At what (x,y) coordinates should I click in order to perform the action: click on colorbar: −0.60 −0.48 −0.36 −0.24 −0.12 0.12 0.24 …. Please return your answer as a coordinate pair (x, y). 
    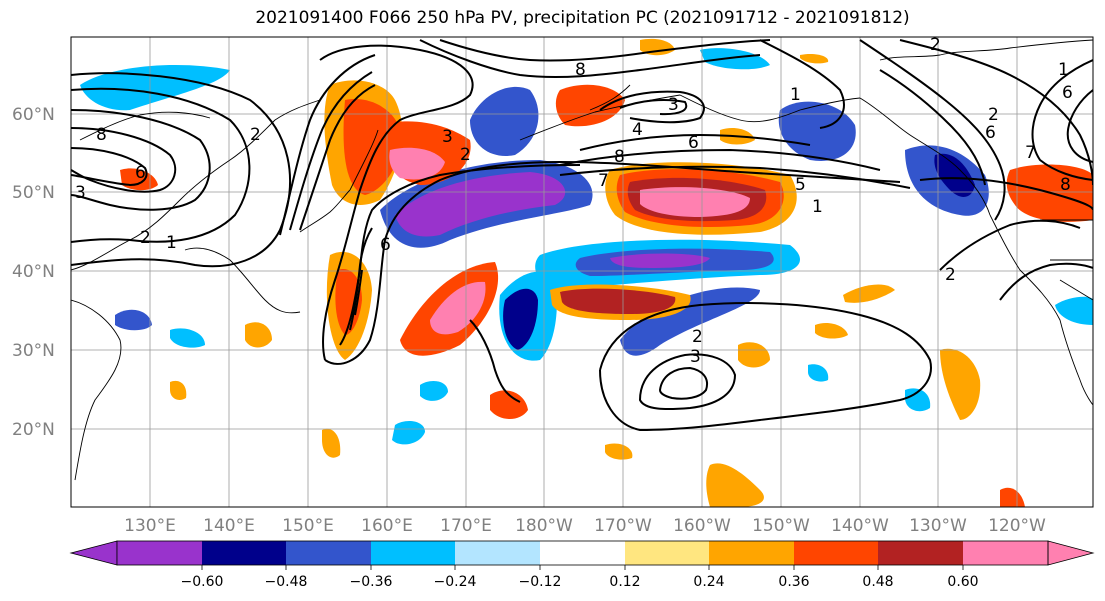
    Looking at the image, I should click on (582, 565).